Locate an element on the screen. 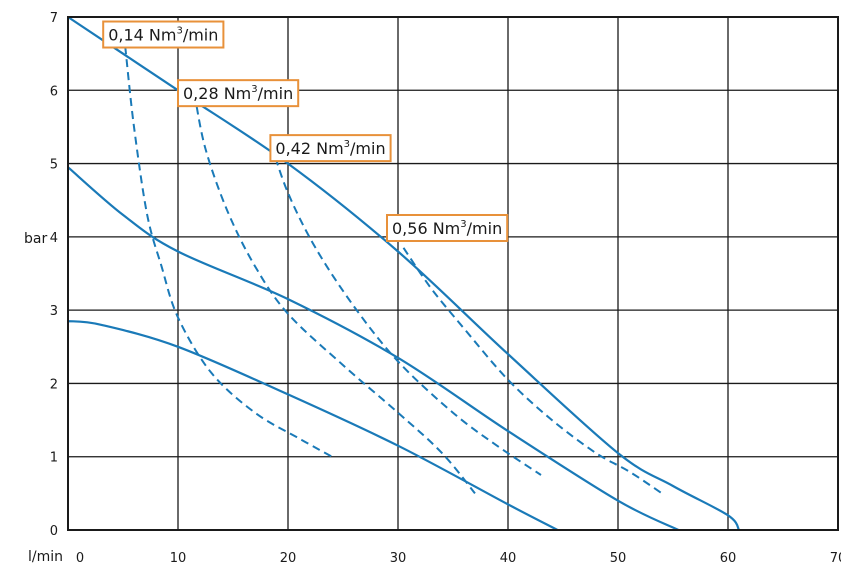  label-text: 0,56 Nm3/min is located at coordinates (447, 228).